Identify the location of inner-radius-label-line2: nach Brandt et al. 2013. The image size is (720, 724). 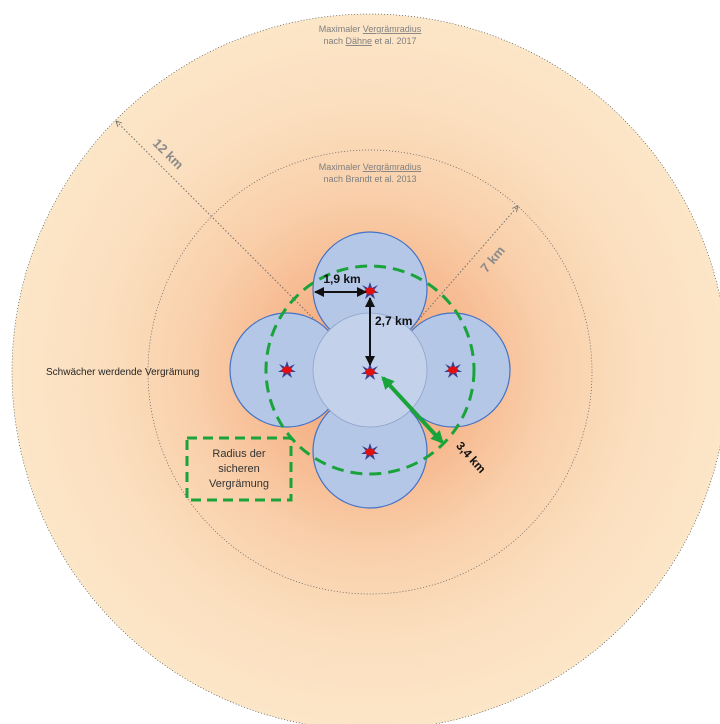
(369, 179).